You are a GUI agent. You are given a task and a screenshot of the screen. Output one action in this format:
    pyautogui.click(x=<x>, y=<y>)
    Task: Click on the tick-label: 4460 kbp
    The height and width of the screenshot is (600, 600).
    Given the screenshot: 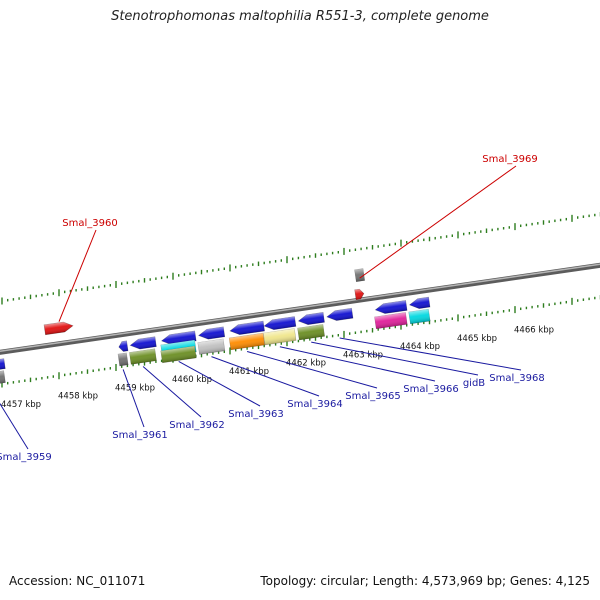 What is the action you would take?
    pyautogui.click(x=192, y=380)
    